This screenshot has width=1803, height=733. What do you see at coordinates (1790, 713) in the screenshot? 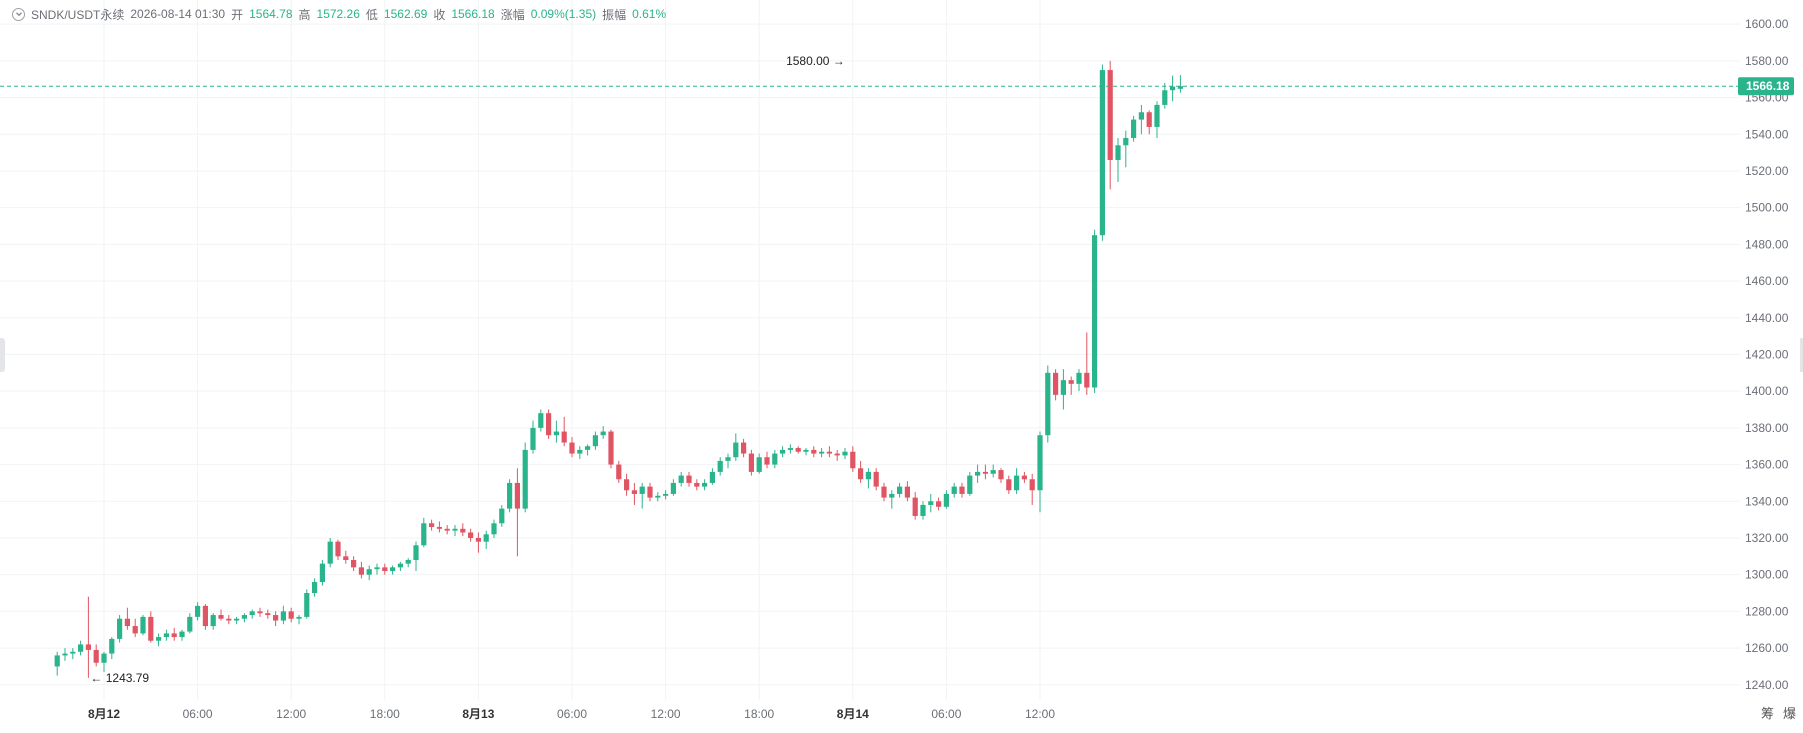
I see `liquidation-button: 爆` at bounding box center [1790, 713].